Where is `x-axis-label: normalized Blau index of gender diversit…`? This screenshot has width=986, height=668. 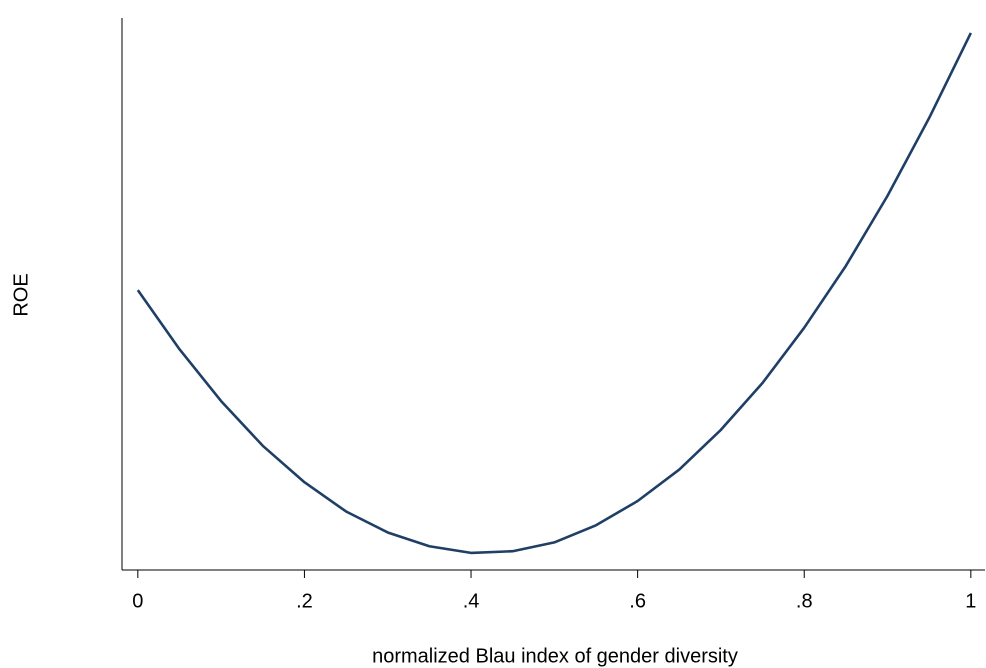
x-axis-label: normalized Blau index of gender diversit… is located at coordinates (555, 656).